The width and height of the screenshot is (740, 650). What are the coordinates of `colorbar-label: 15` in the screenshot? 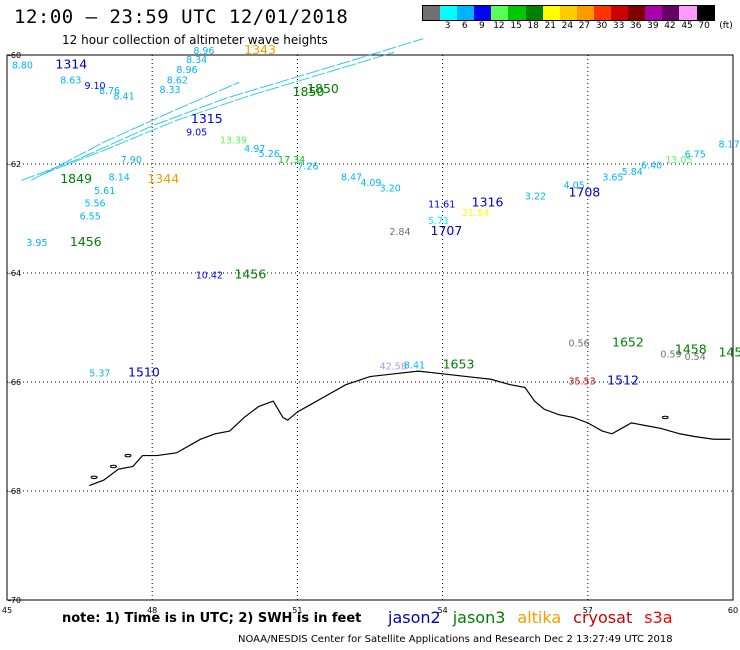 It's located at (516, 26).